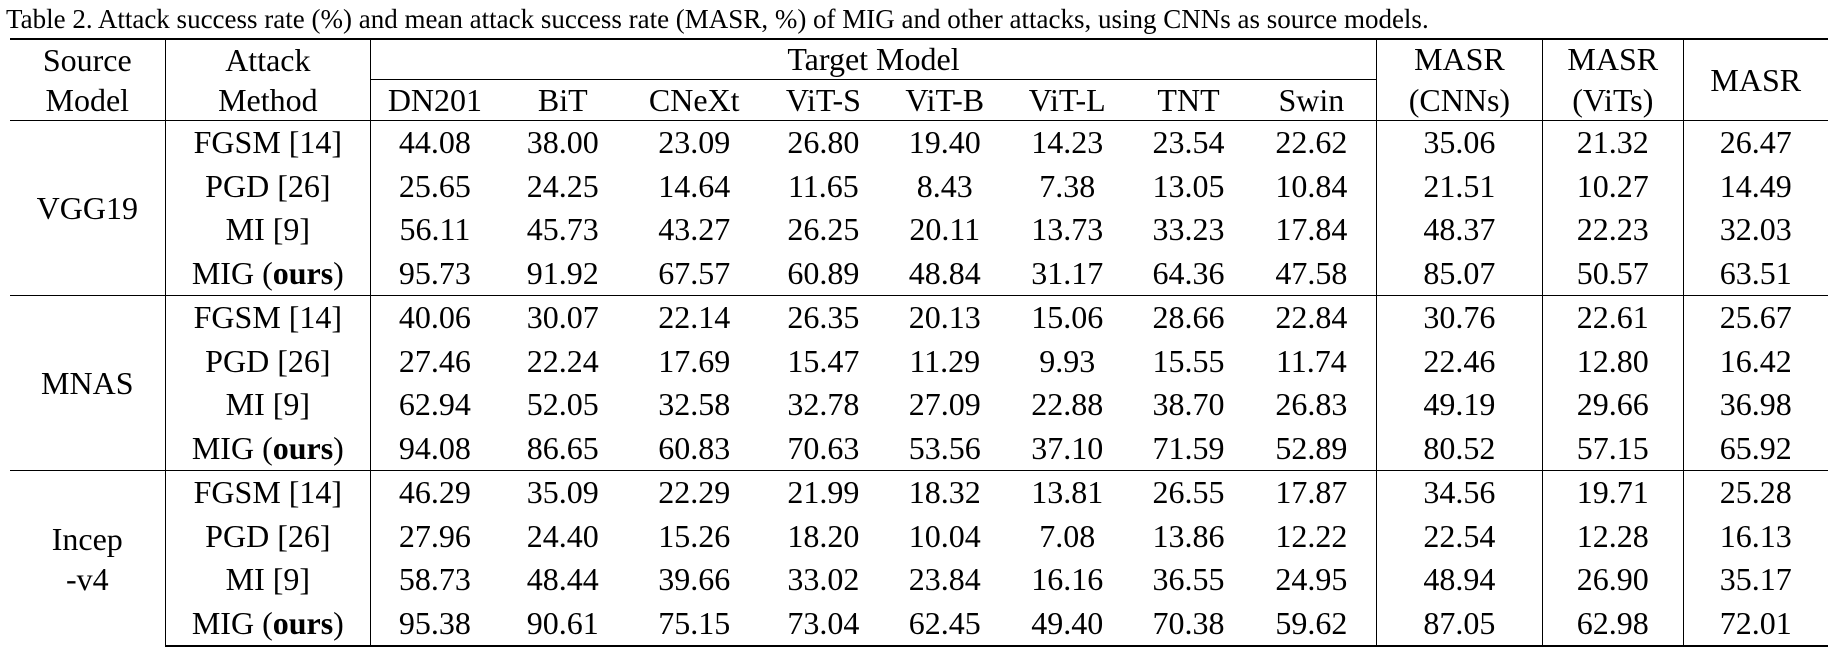 Image resolution: width=1836 pixels, height=661 pixels. Describe the element at coordinates (945, 360) in the screenshot. I see `asr-value-cell: 11.29` at that location.